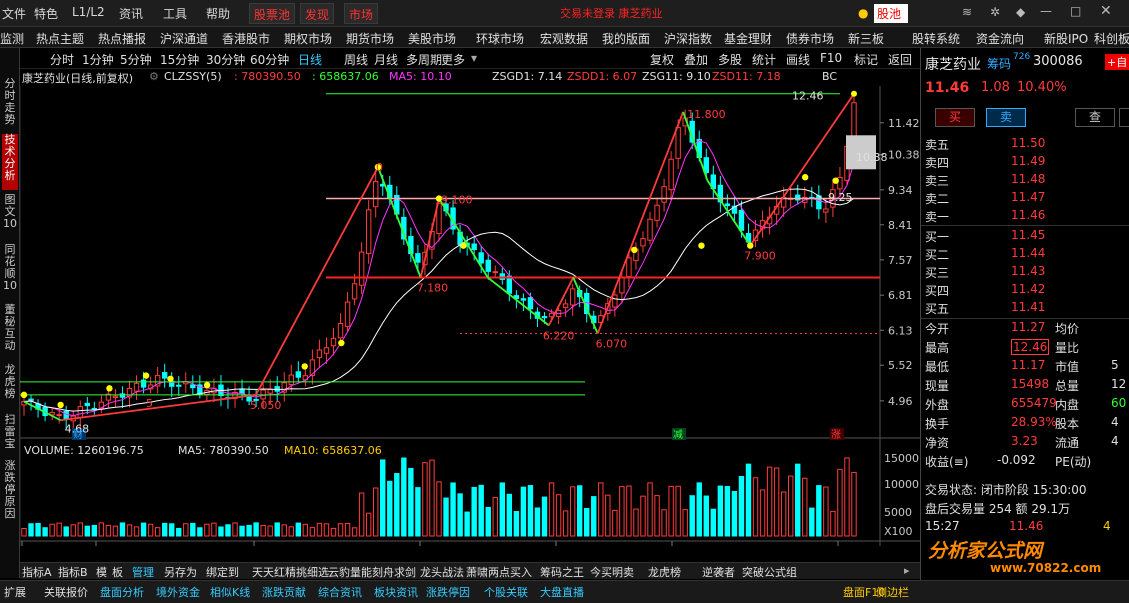 Image resolution: width=1129 pixels, height=603 pixels. What do you see at coordinates (10, 381) in the screenshot?
I see `left-tab-5: 龙虎榜` at bounding box center [10, 381].